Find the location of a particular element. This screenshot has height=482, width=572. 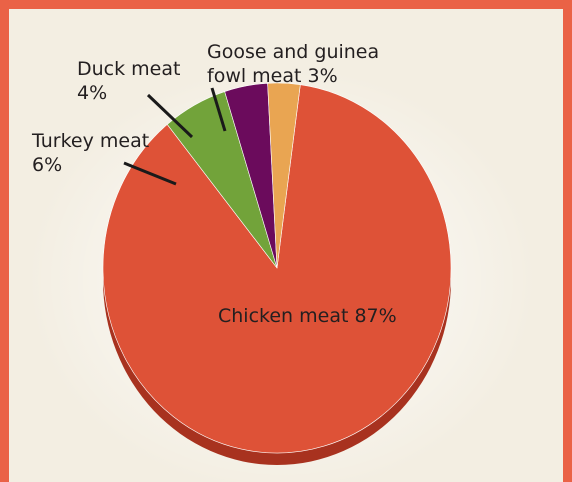

label-goose-line2: fowl meat 3% is located at coordinates (272, 76).